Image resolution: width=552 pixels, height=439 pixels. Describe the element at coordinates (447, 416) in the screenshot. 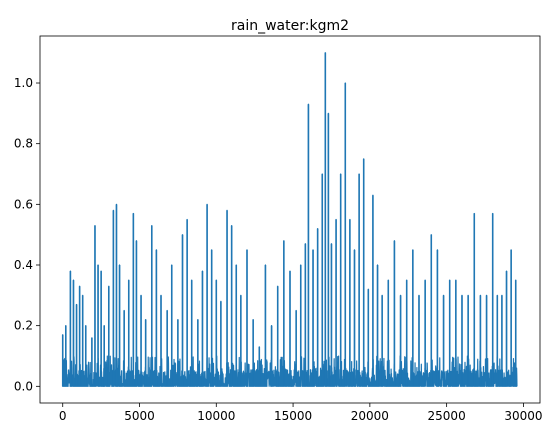

I see `x-tick-label: 25000` at that location.